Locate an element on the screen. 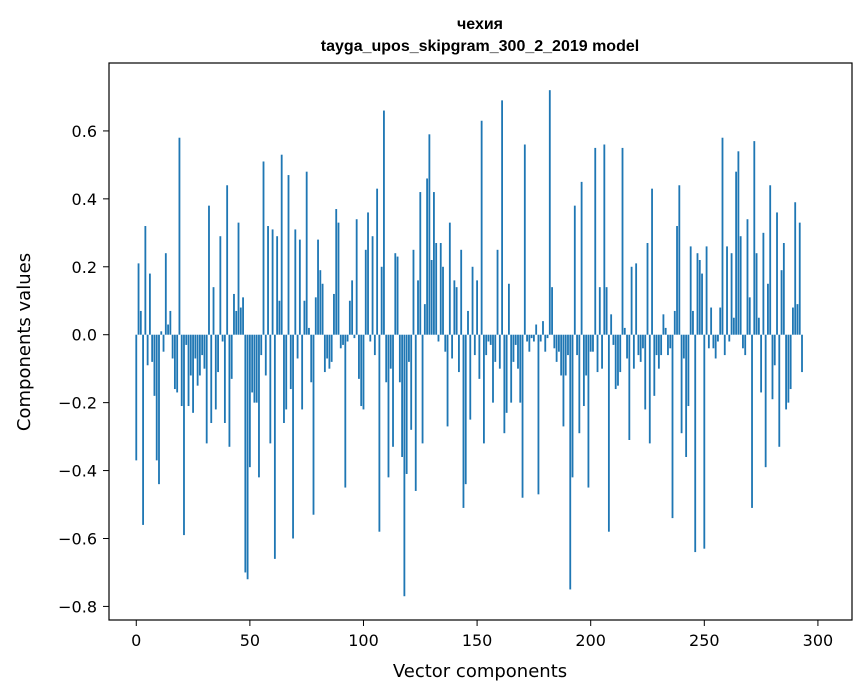 This screenshot has width=867, height=696. x-tick-label: 150 is located at coordinates (477, 640).